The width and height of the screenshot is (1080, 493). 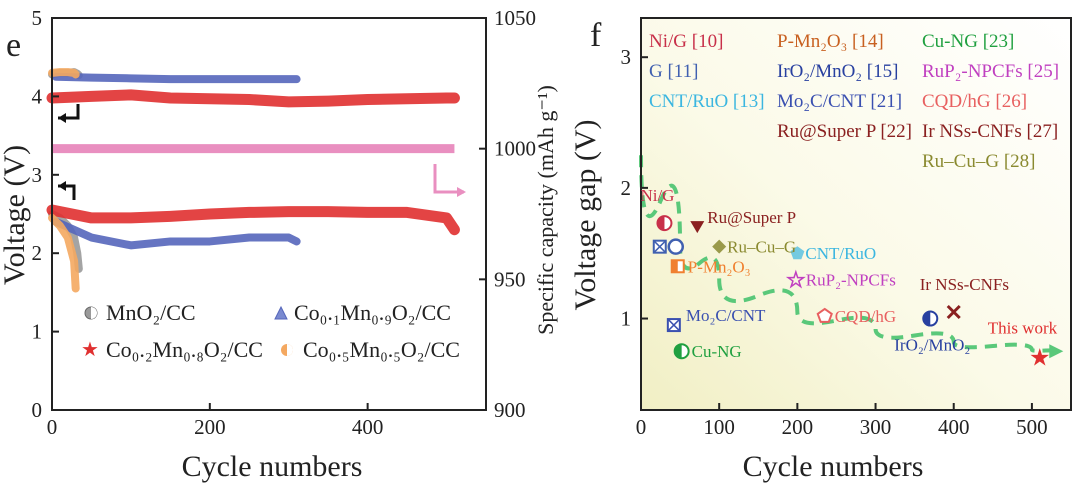 What do you see at coordinates (281, 312) in the screenshot?
I see `legend-marker-co01` at bounding box center [281, 312].